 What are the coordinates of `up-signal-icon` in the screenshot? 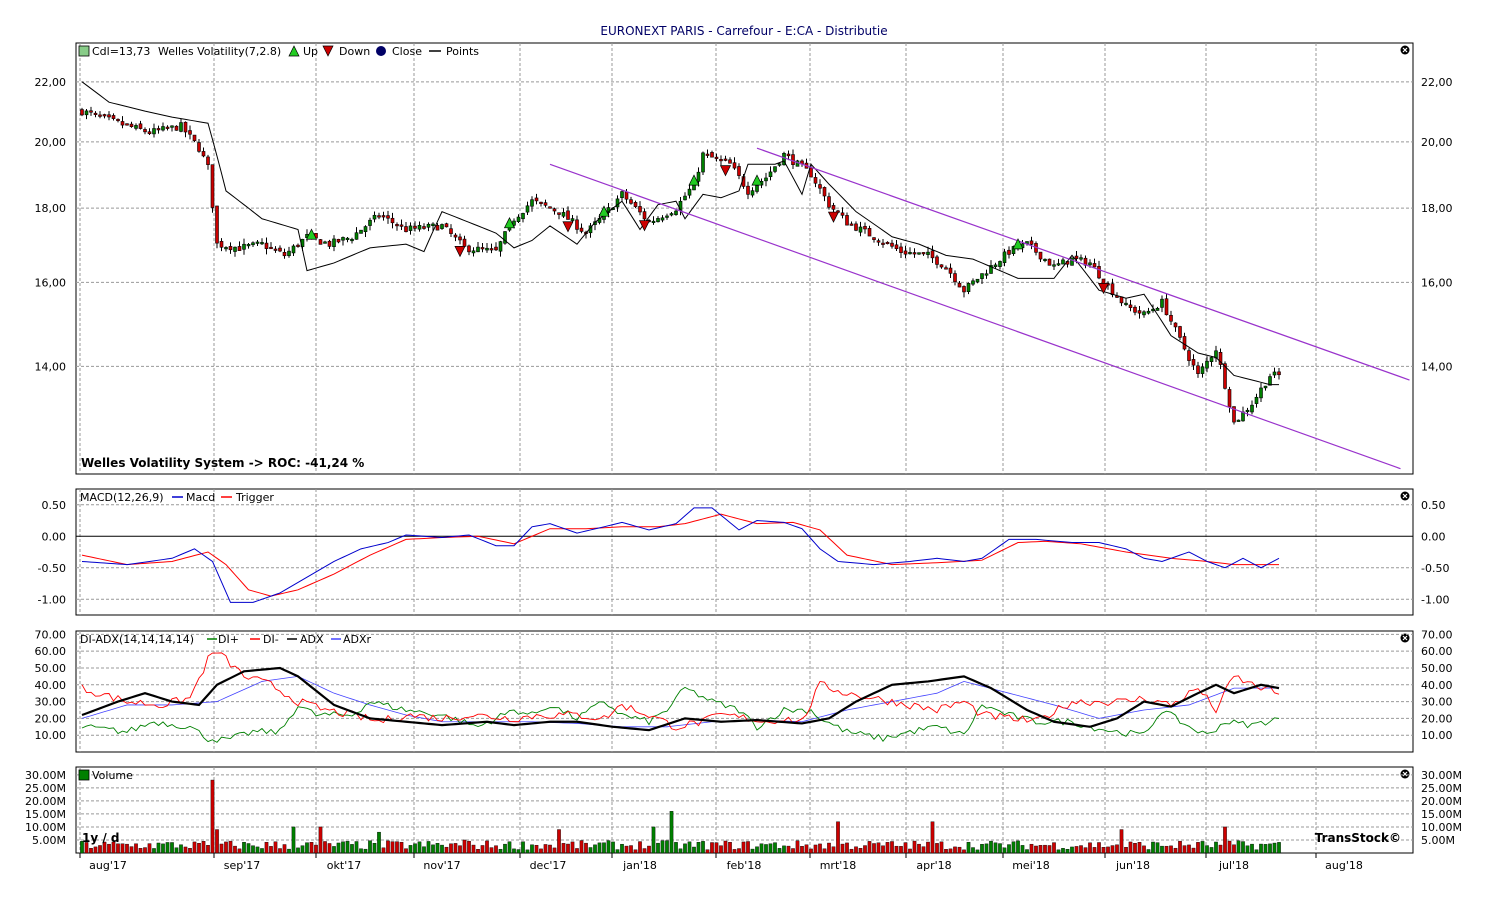 It's located at (1018, 244).